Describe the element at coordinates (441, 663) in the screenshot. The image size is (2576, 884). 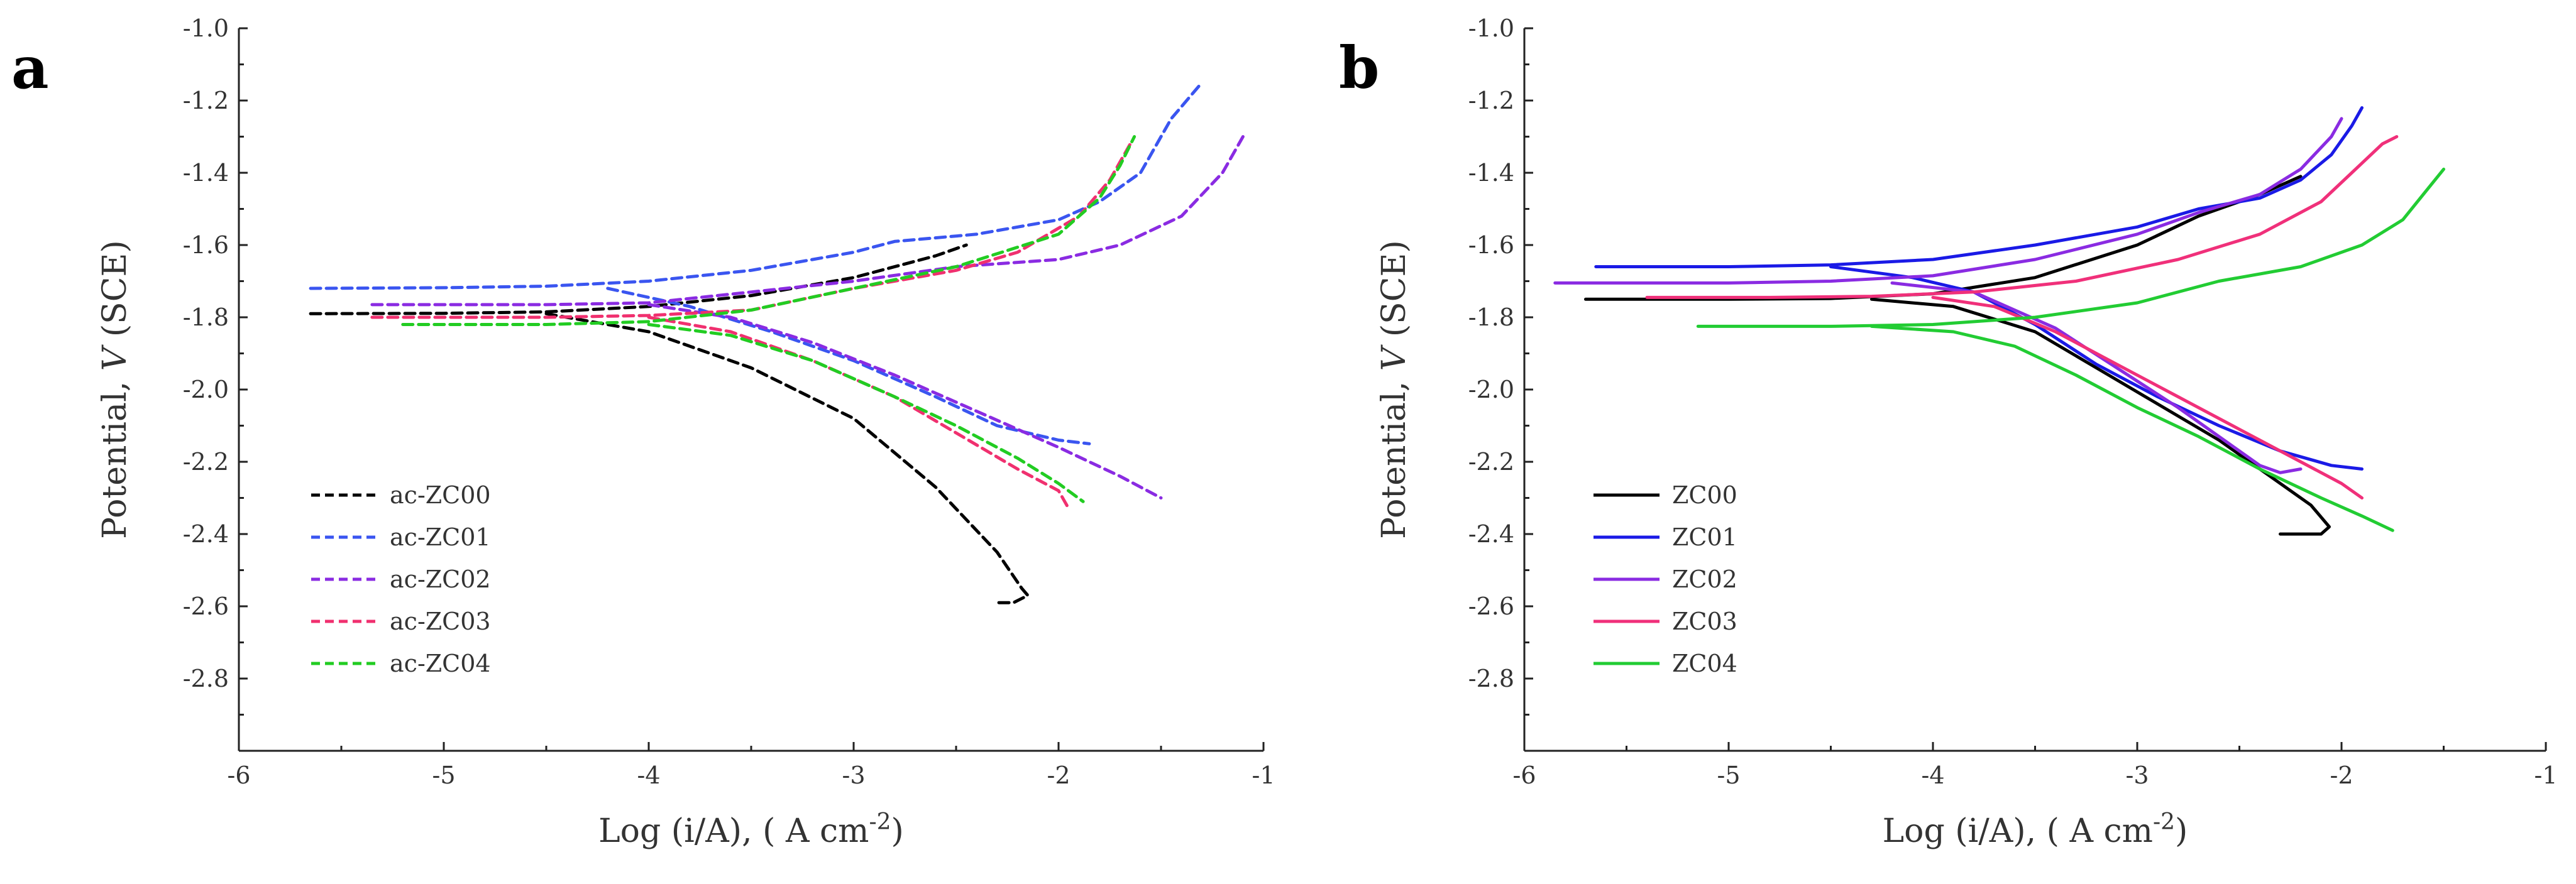
I see `legend-label-ac-zc04: ac-ZC04` at that location.